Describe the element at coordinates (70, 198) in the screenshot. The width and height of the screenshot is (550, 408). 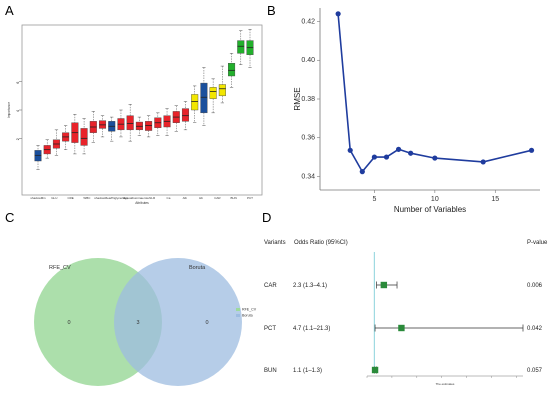
I see `x-tick-label: CRE` at that location.